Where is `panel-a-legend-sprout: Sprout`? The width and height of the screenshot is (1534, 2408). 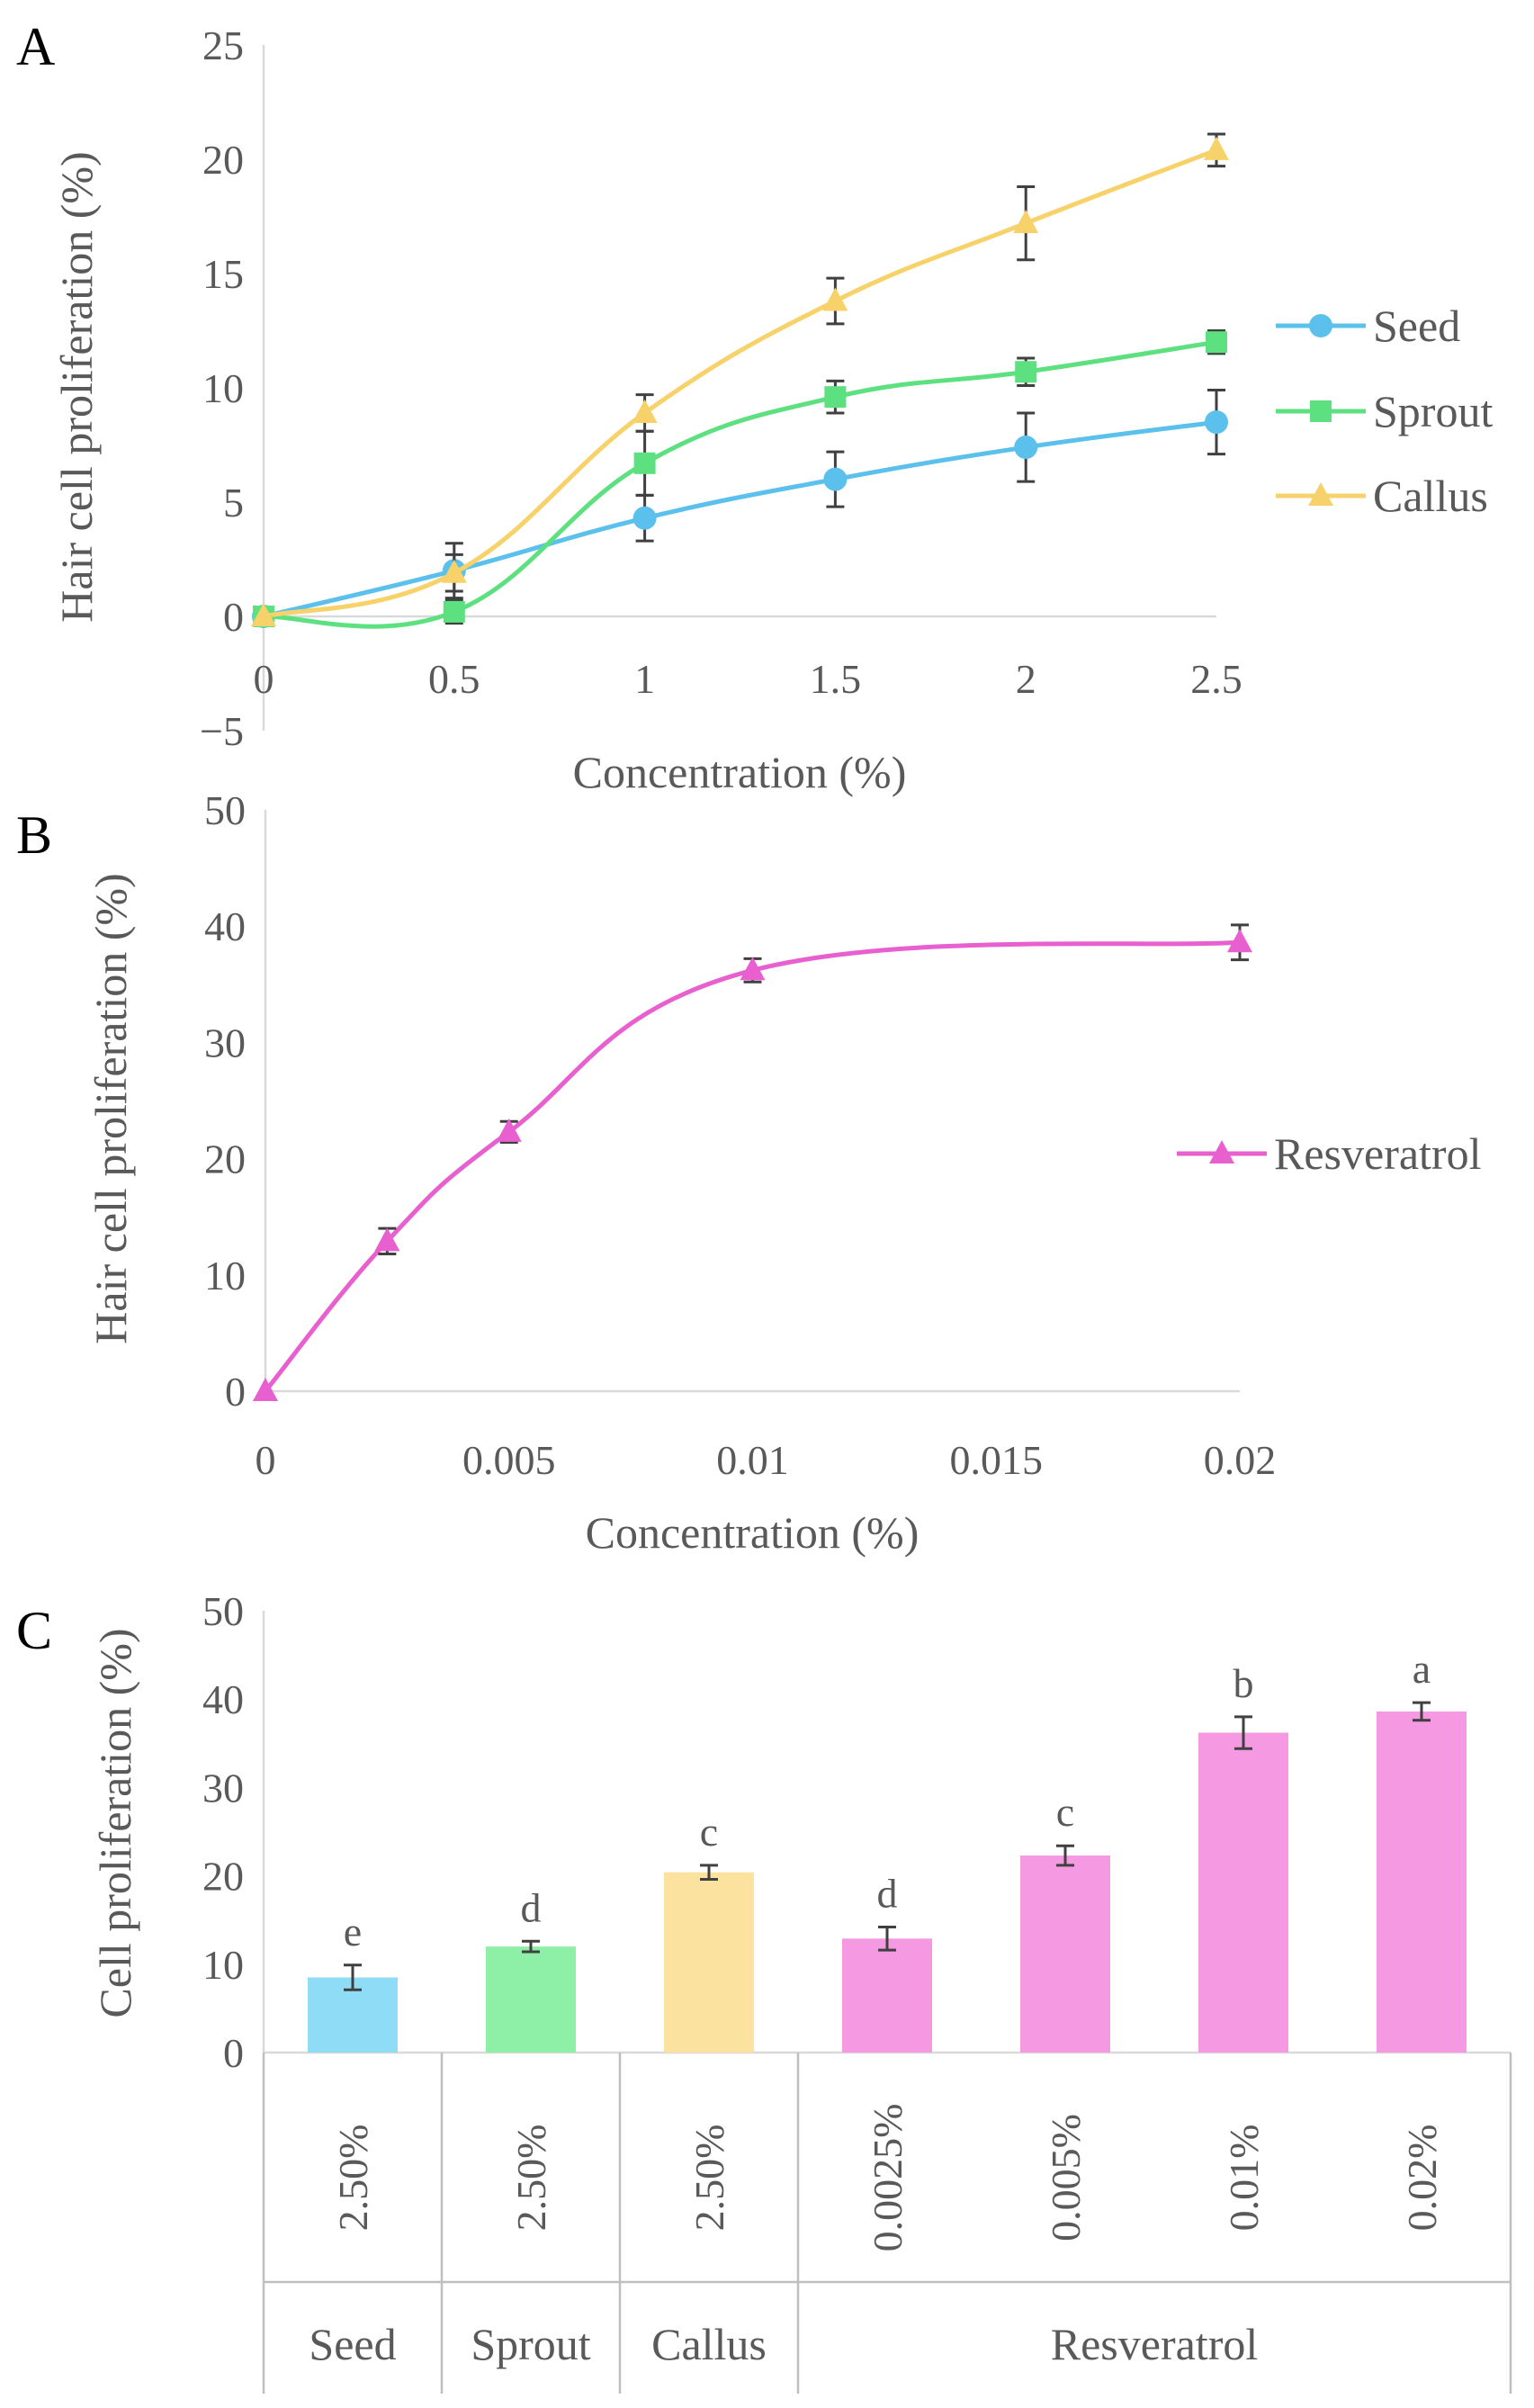
panel-a-legend-sprout: Sprout is located at coordinates (1384, 411).